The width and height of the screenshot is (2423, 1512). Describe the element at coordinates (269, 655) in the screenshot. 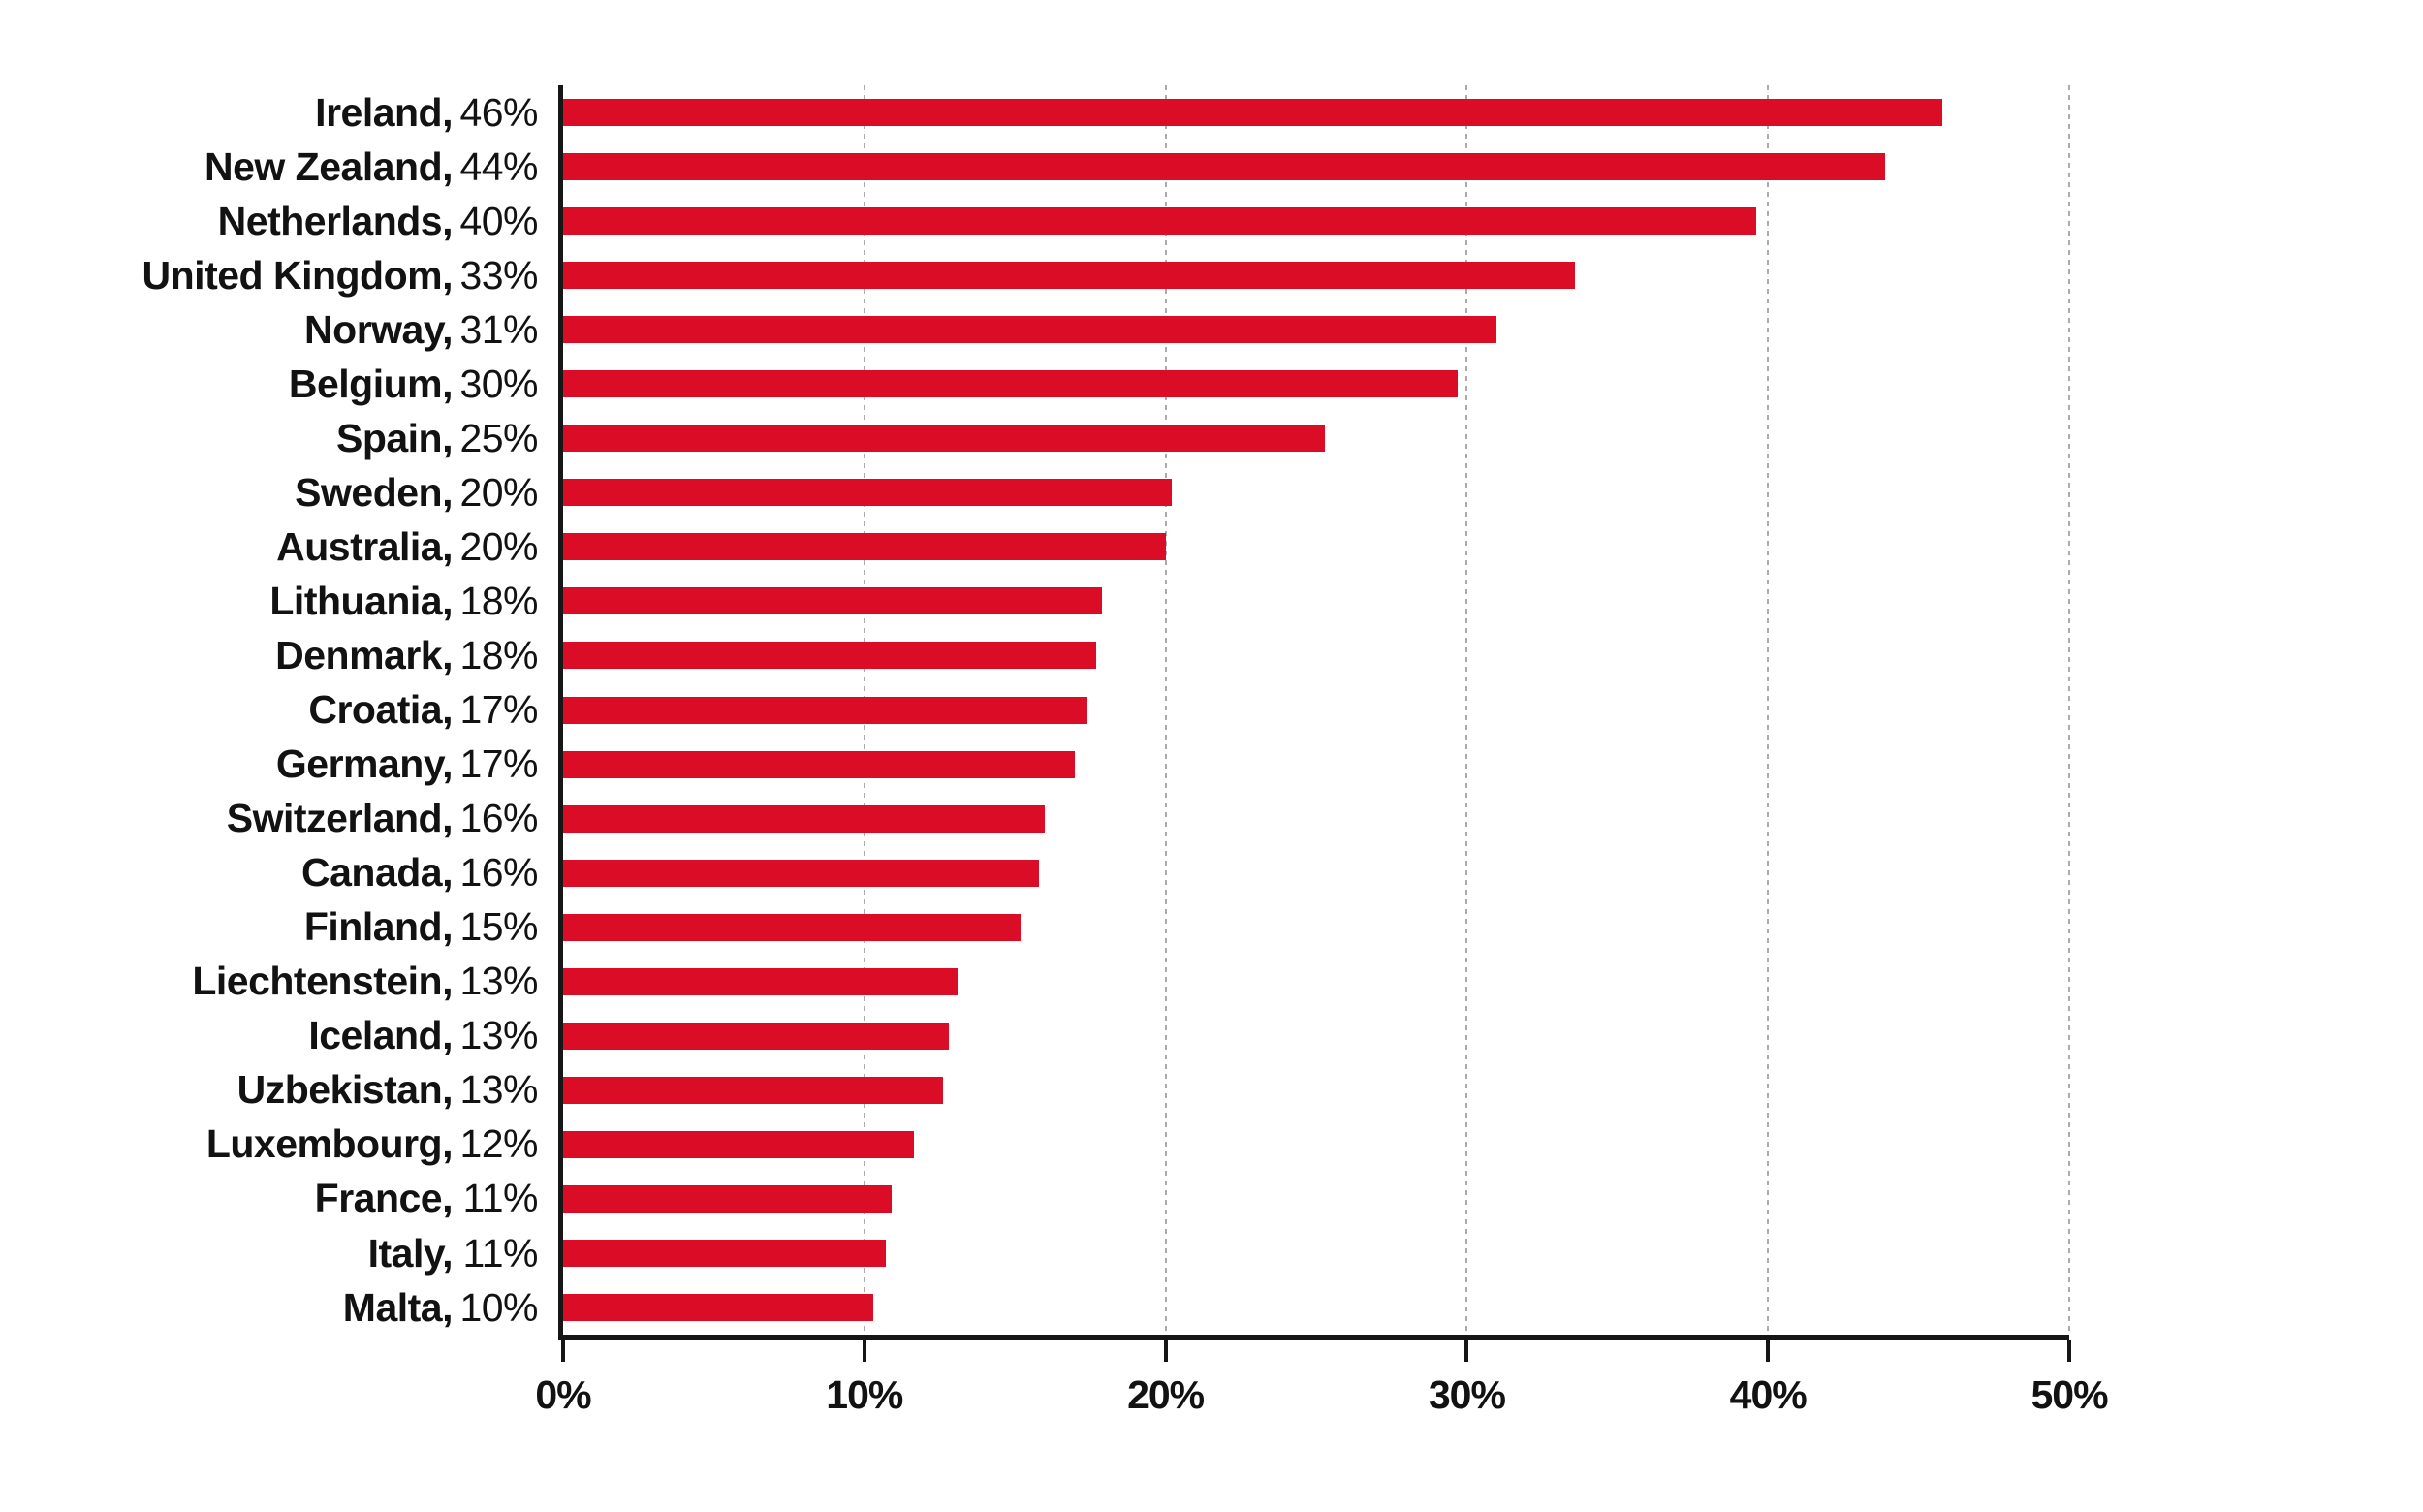

I see `label-row: Denmark, 18%` at that location.